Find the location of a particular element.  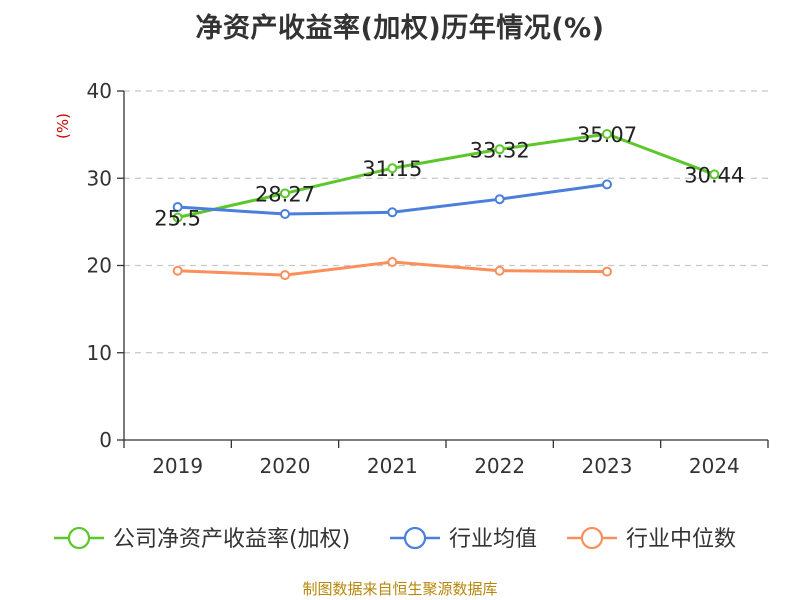

data-label-2021: 31.15 is located at coordinates (392, 169).